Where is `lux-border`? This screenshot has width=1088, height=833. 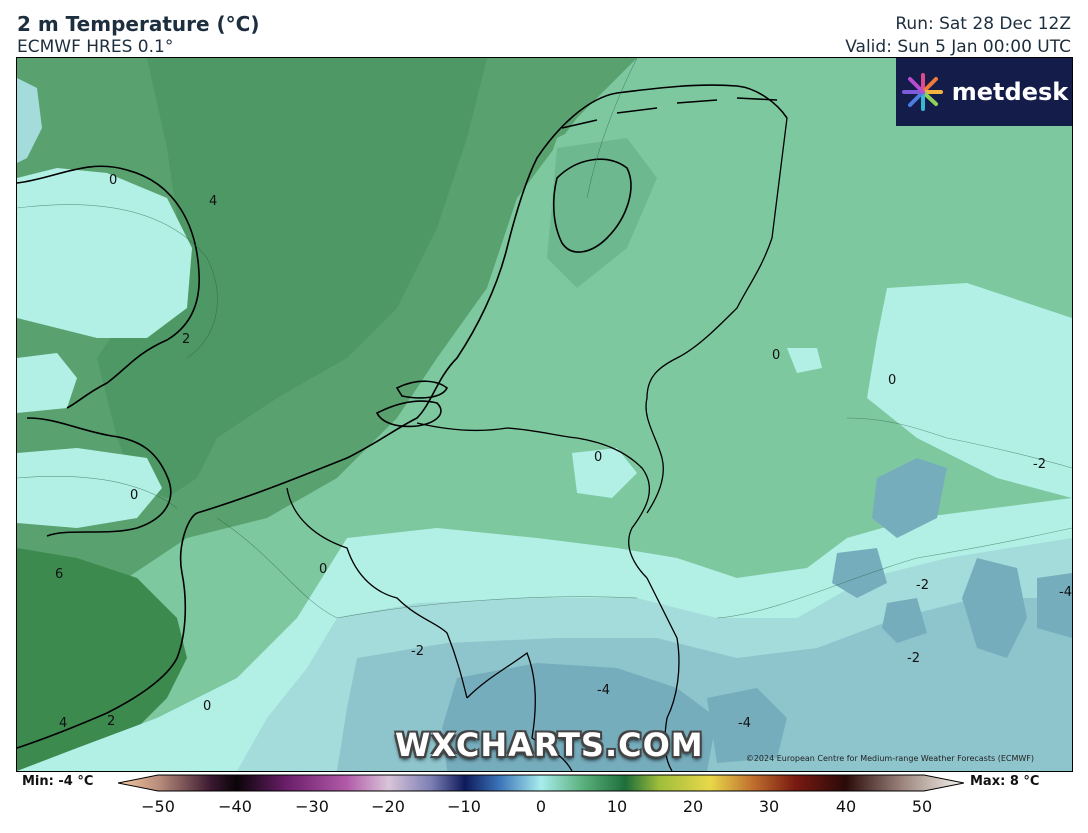 lux-border is located at coordinates (519, 711).